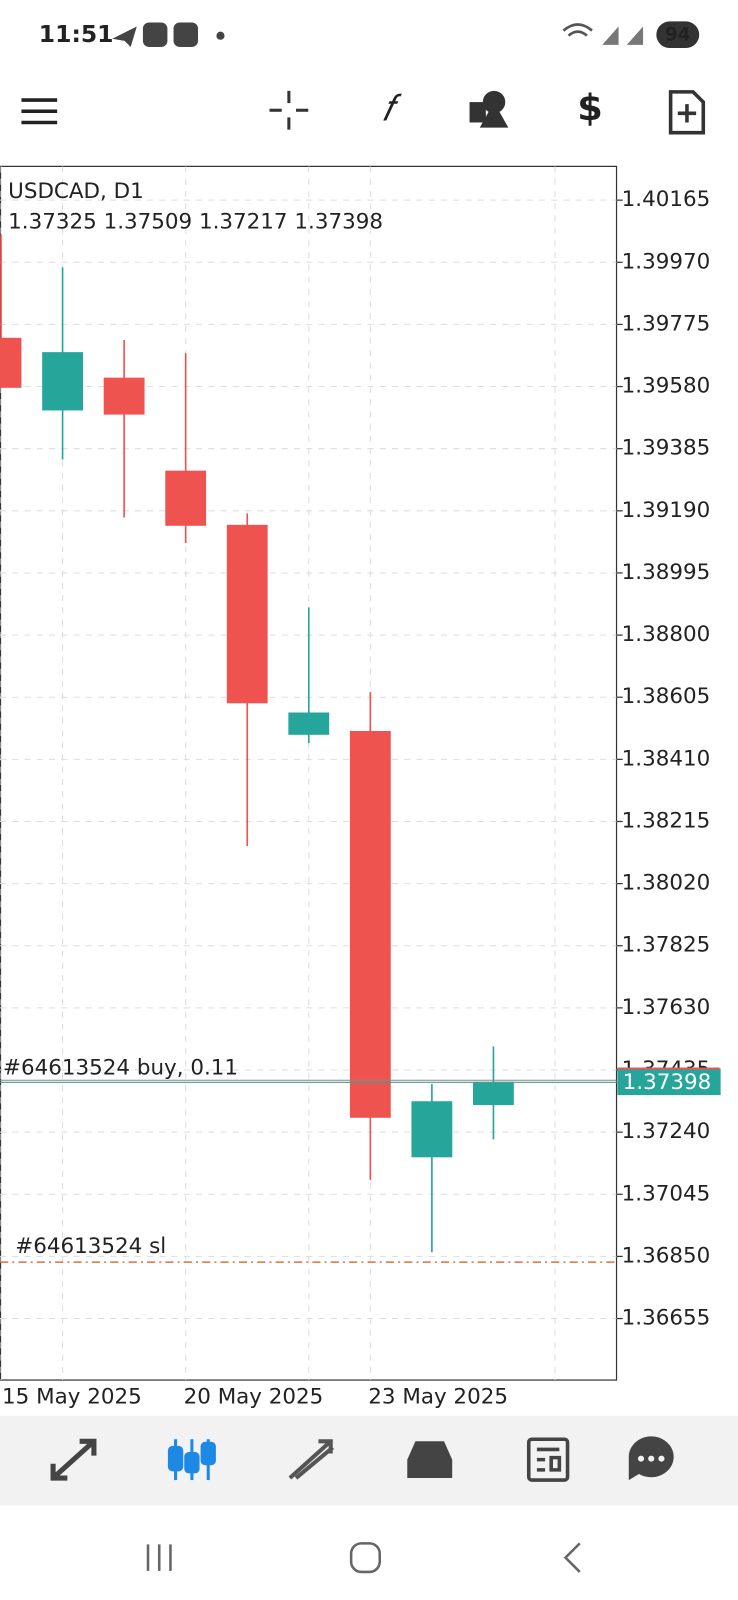 The width and height of the screenshot is (738, 1600). Describe the element at coordinates (666, 1193) in the screenshot. I see `y-tick-label: 1.37045` at that location.